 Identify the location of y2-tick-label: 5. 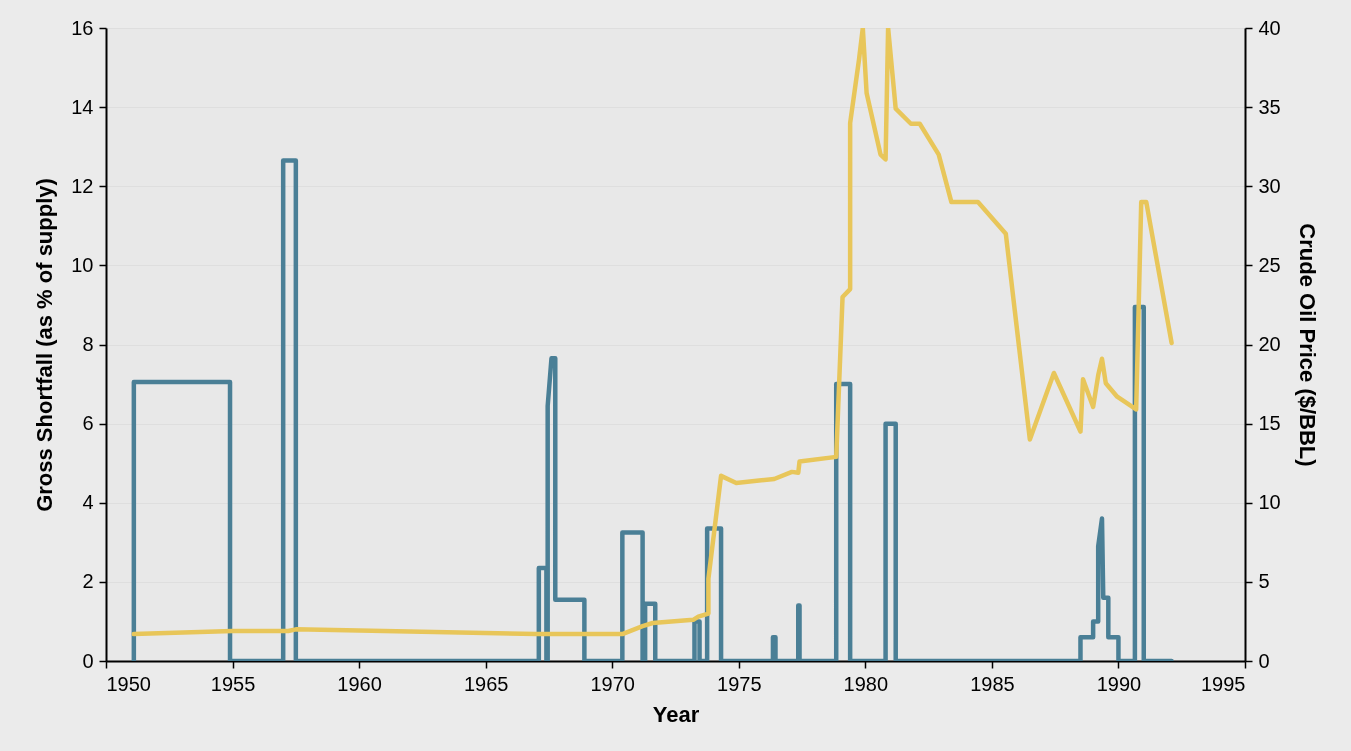
(1264, 581).